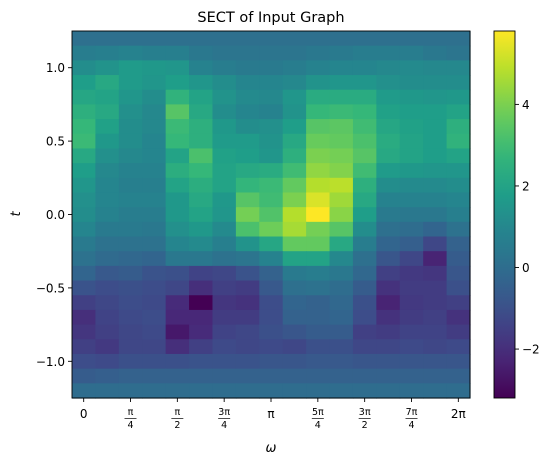 The width and height of the screenshot is (553, 467). I want to click on y-axis-label: t, so click(16, 214).